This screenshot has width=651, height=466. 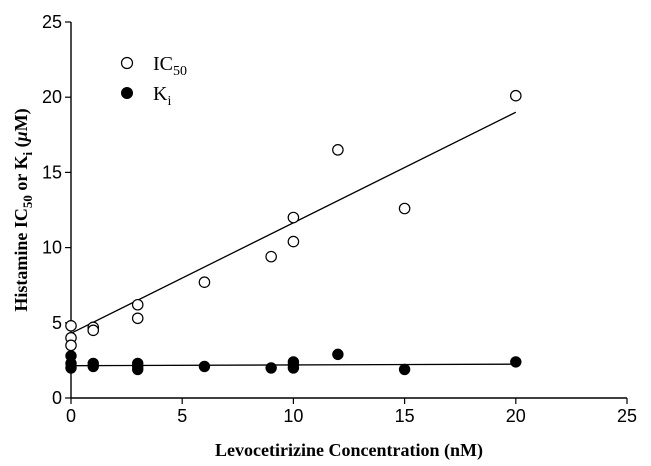 I want to click on y-ticks: 0 5 10 15 20 25, so click(x=56, y=210).